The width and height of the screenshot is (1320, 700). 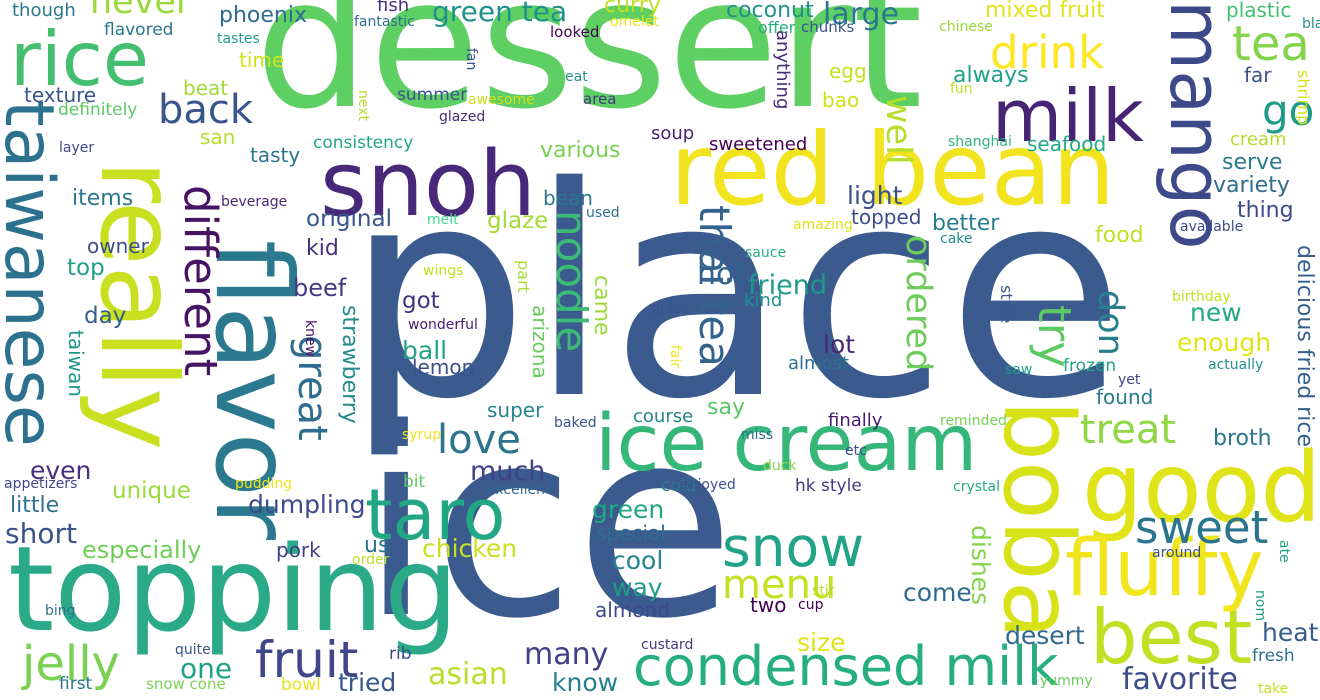 I want to click on word-ate: ate, so click(x=1284, y=551).